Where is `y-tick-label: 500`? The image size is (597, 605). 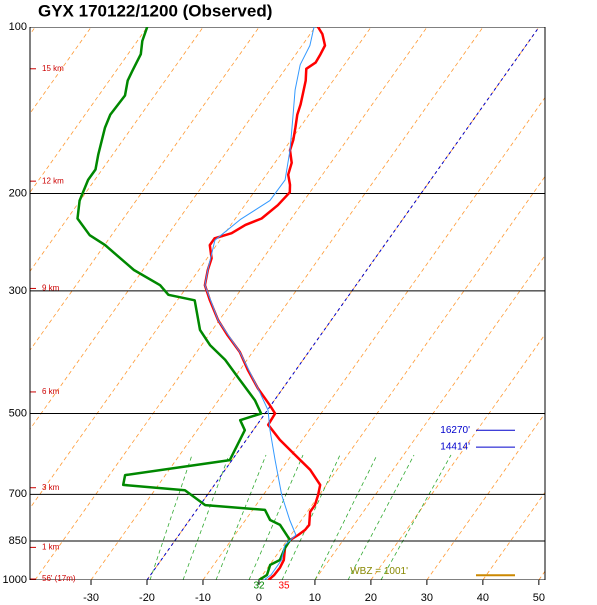 y-tick-label: 500 is located at coordinates (18, 413).